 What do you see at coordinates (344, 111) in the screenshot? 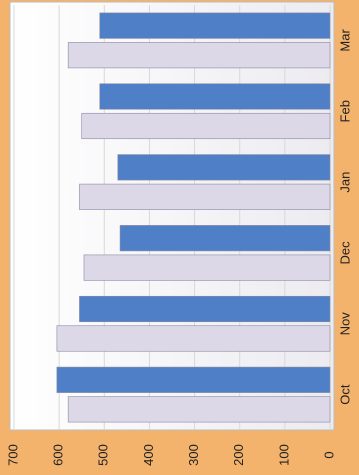
I see `category-label: Feb` at bounding box center [344, 111].